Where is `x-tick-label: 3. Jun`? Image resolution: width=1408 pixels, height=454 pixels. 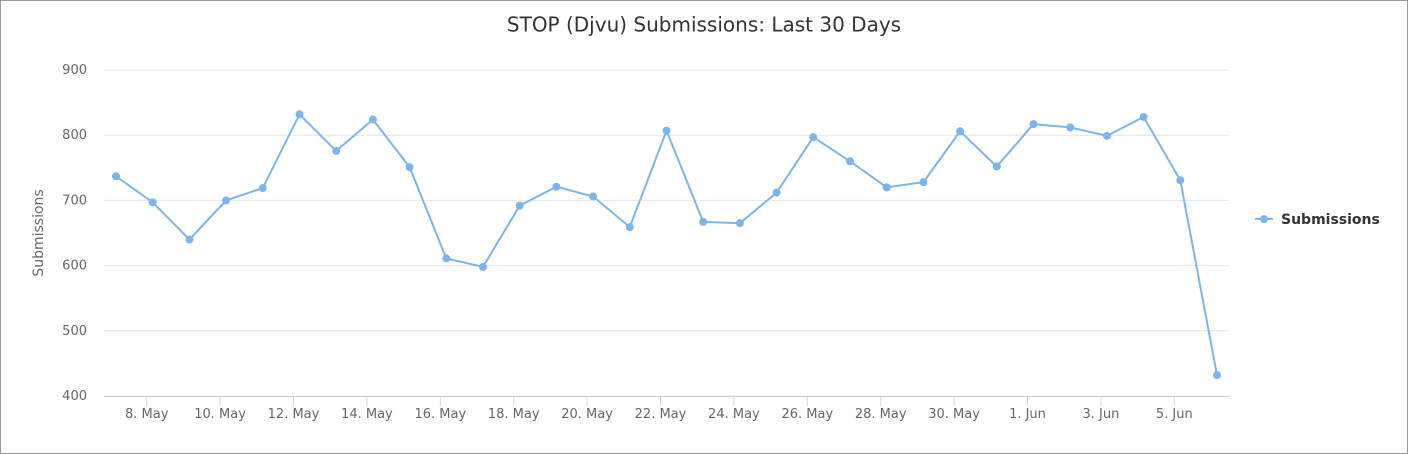
x-tick-label: 3. Jun is located at coordinates (1100, 414).